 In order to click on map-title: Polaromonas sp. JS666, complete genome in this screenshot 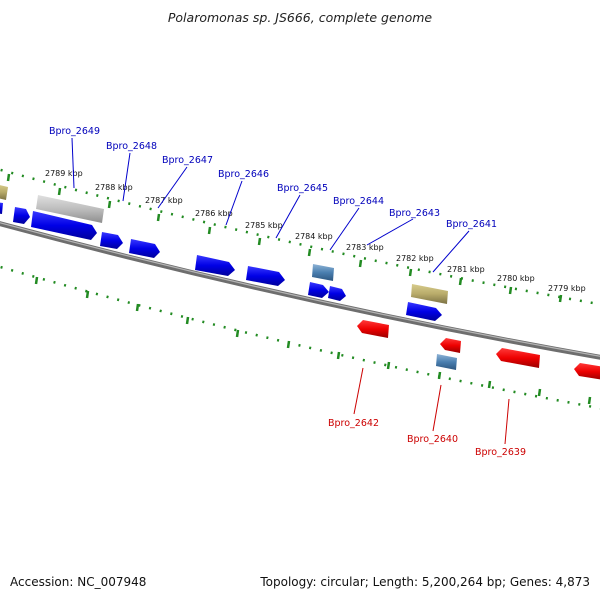, I will do `click(300, 17)`.